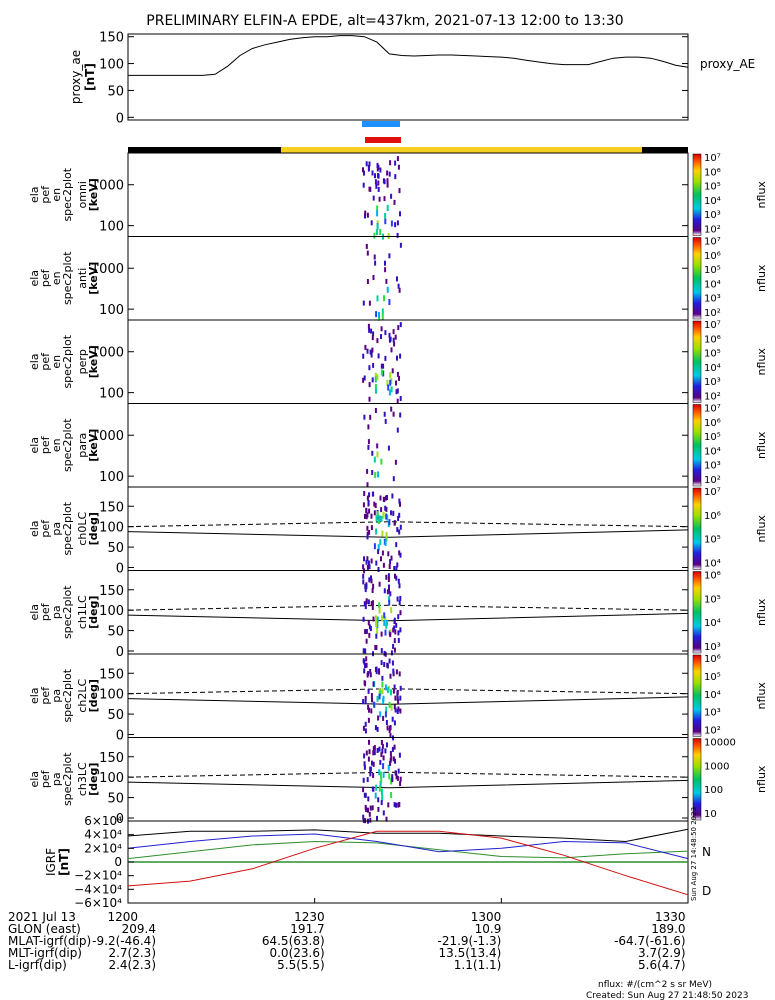 This screenshot has height=1000, width=775. What do you see at coordinates (111, 227) in the screenshot?
I see `en_omni-tick-label: 100` at bounding box center [111, 227].